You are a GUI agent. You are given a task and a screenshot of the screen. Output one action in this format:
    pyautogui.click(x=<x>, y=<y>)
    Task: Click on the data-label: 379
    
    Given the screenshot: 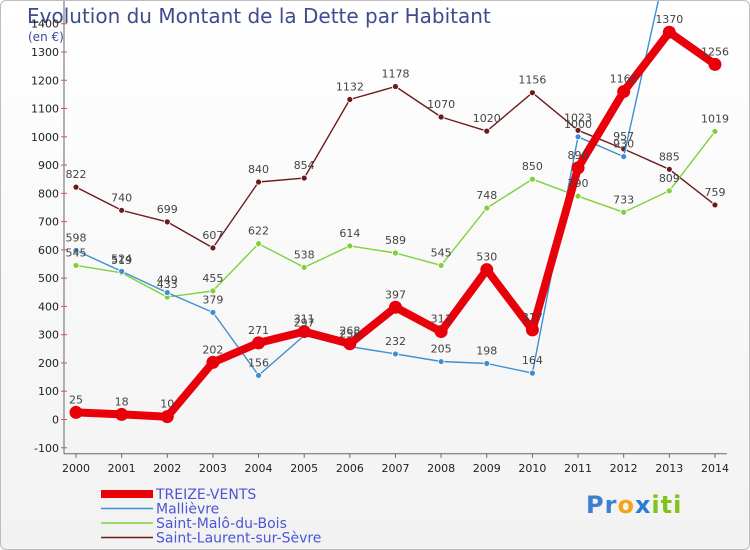 What is the action you would take?
    pyautogui.click(x=212, y=299)
    